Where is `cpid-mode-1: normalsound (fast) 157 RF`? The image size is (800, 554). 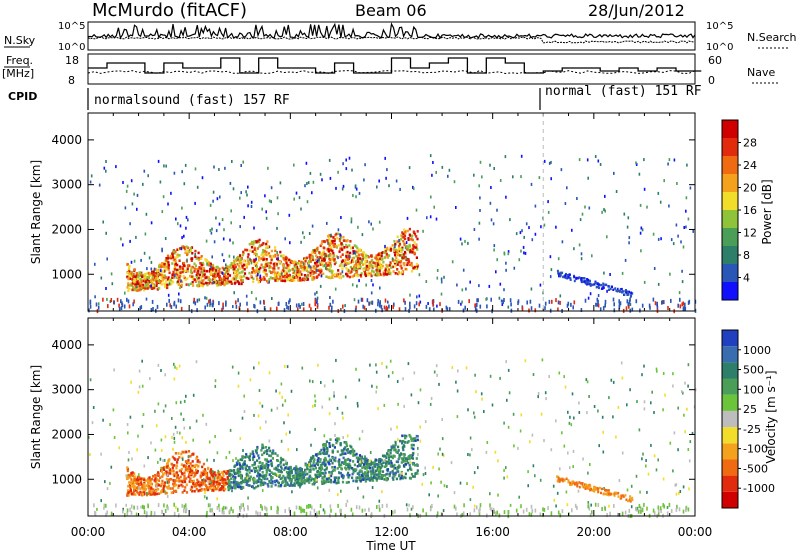 cpid-mode-1: normalsound (fast) 157 RF is located at coordinates (192, 100).